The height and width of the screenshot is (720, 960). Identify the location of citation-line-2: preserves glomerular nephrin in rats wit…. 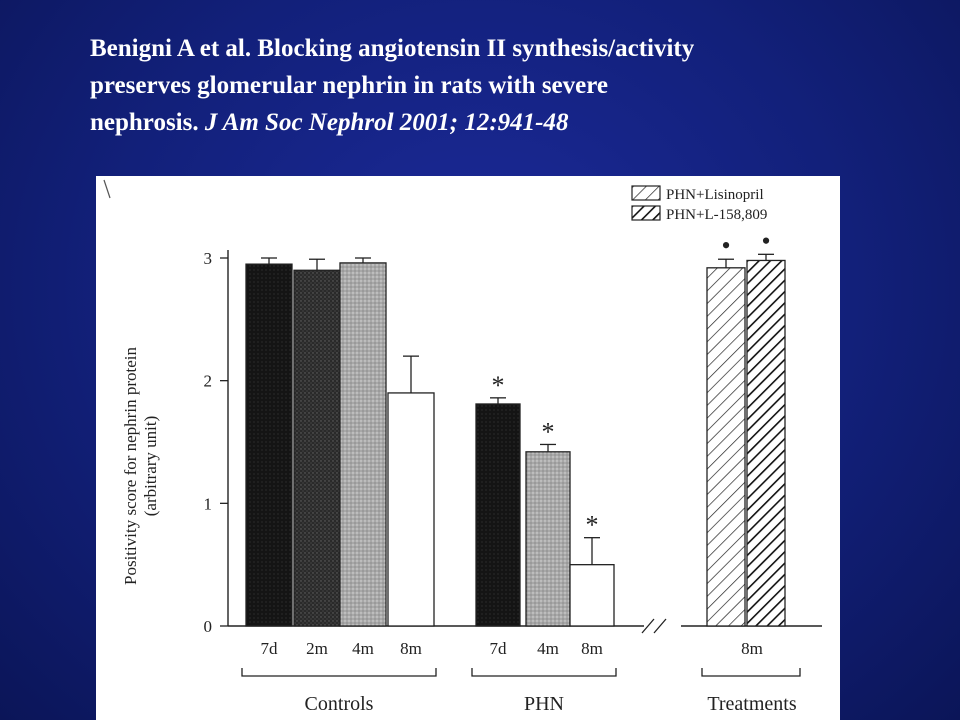
(349, 85).